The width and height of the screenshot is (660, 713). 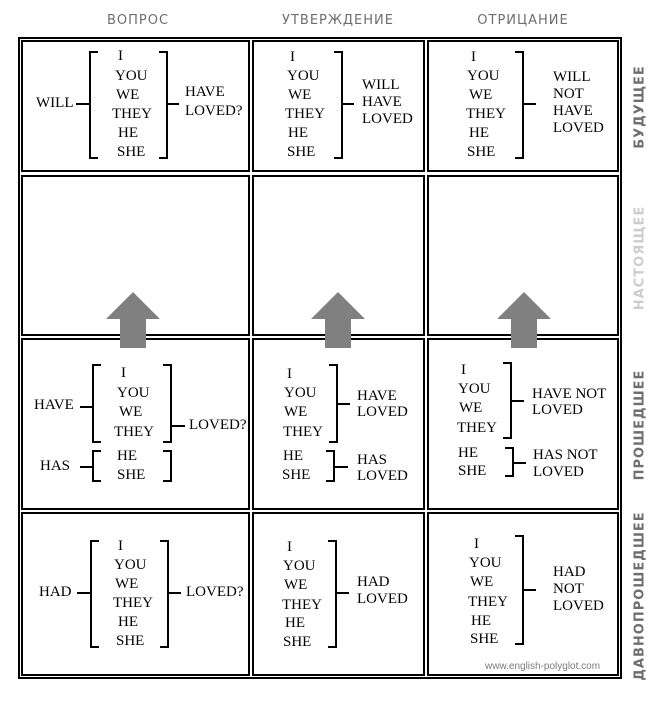 What do you see at coordinates (558, 472) in the screenshot?
I see `past-neg-has-2: LOVED` at bounding box center [558, 472].